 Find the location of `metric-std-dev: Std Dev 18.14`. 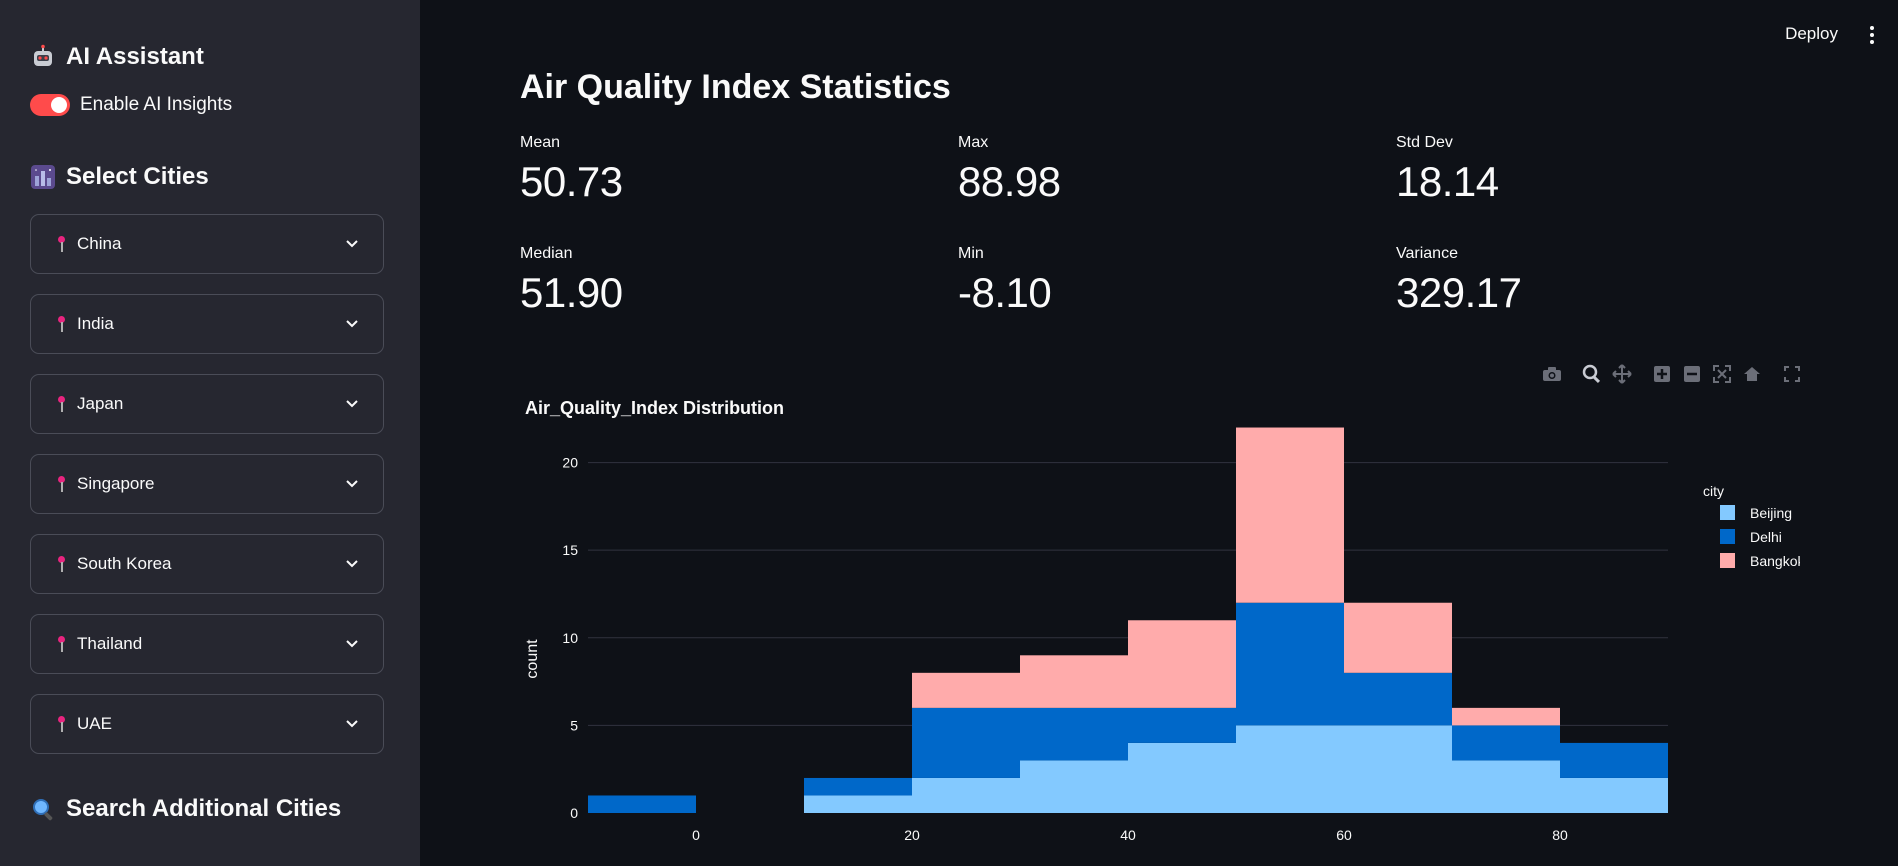

metric-std-dev: Std Dev 18.14 is located at coordinates (1596, 170).